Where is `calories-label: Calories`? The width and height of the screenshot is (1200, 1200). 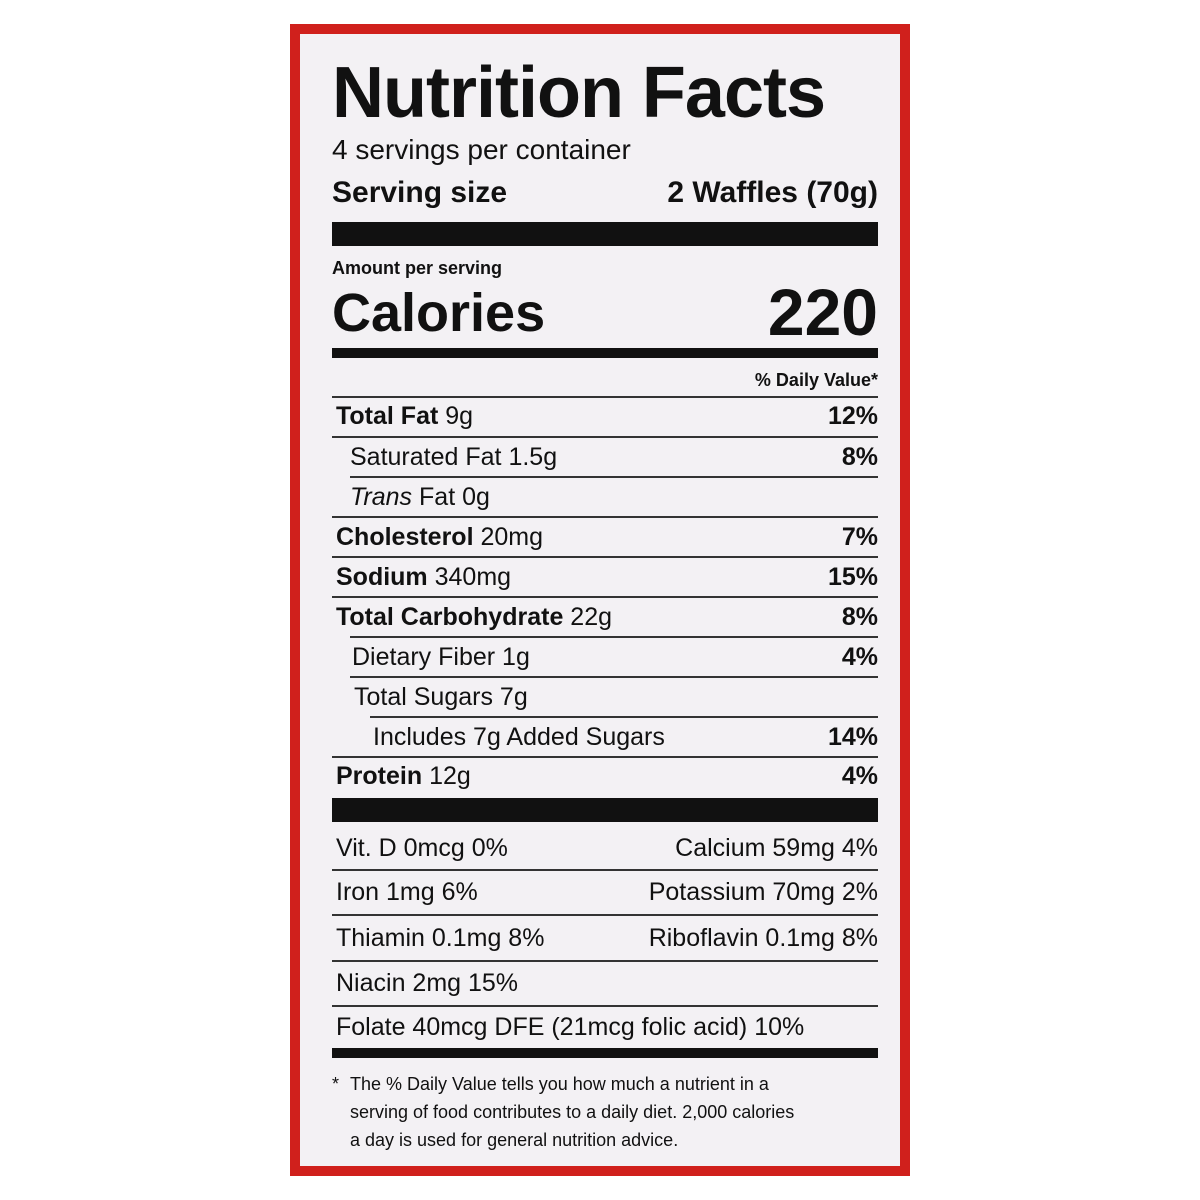
calories-label: Calories is located at coordinates (439, 313).